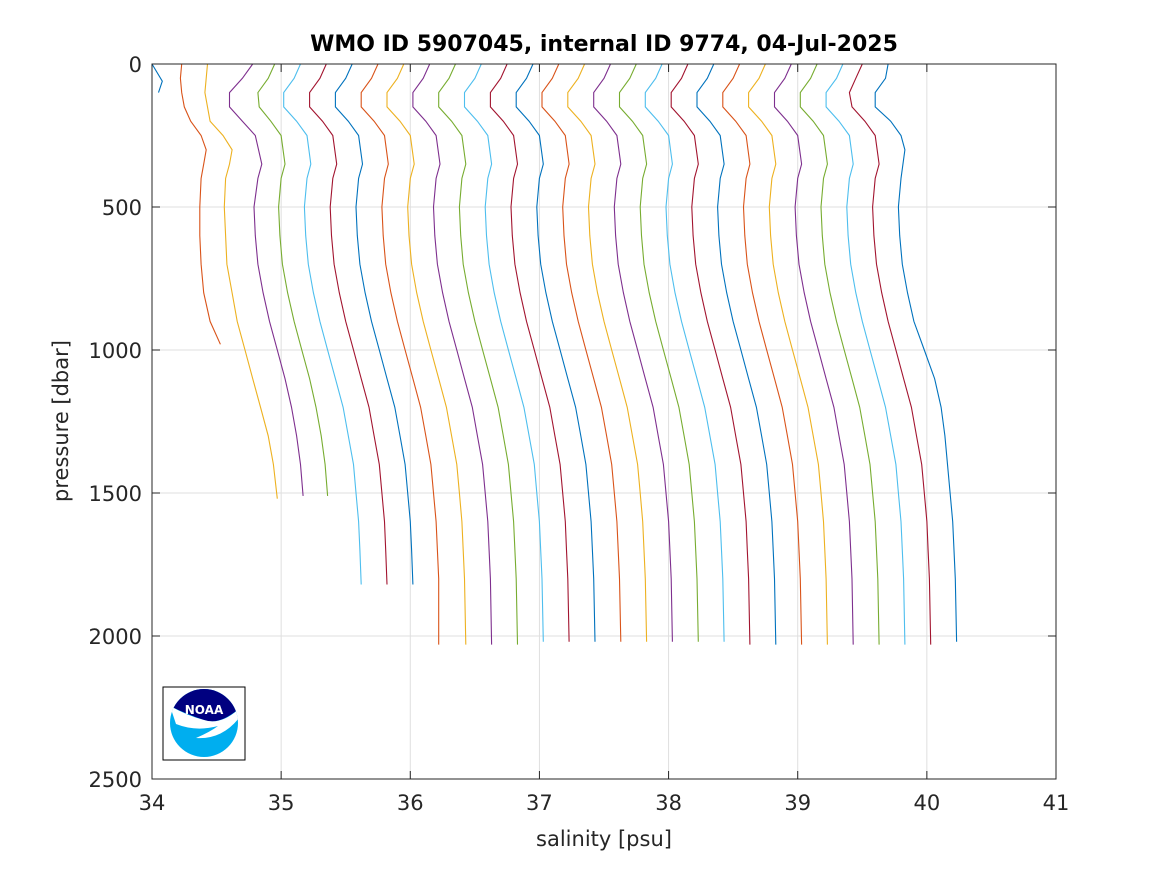 Image resolution: width=1167 pixels, height=875 pixels. I want to click on y-tick-label: 2000, so click(115, 637).